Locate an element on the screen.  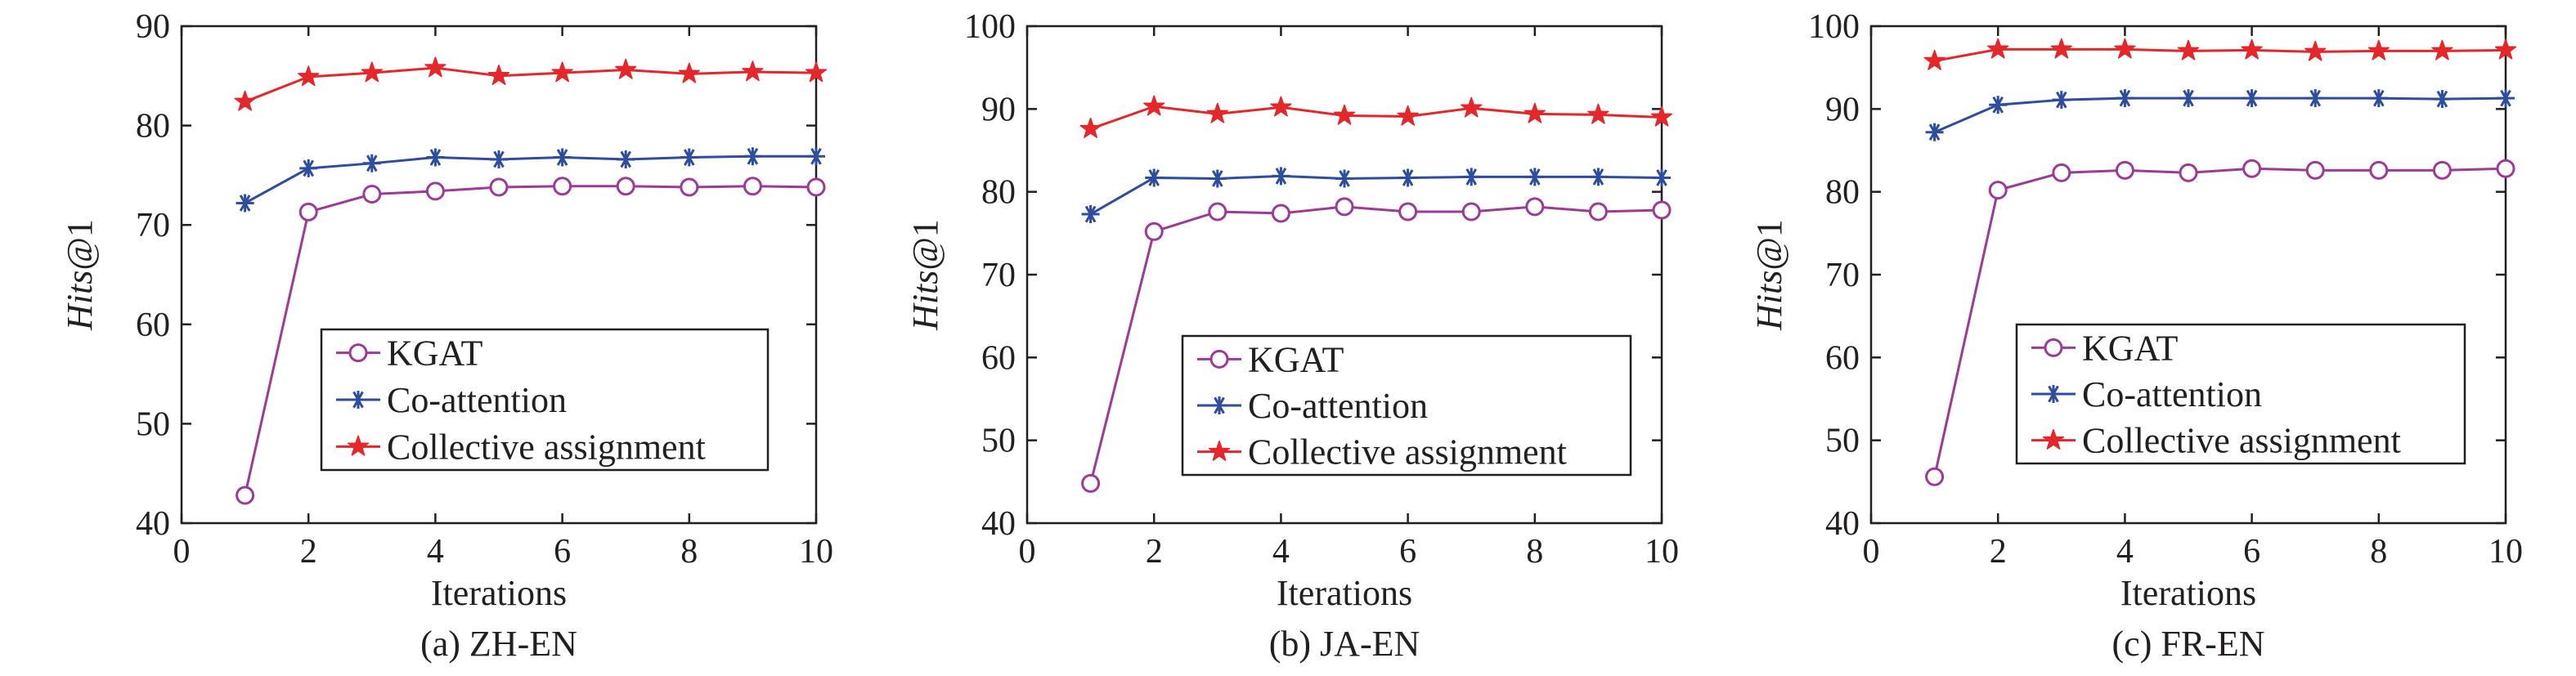
y-tick-label: 80 is located at coordinates (999, 193).